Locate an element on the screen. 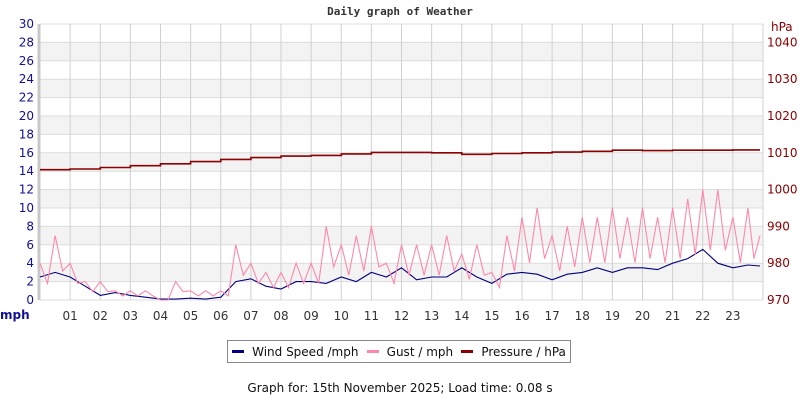 This screenshot has width=800, height=400. x-tick-label: 22 is located at coordinates (702, 316).